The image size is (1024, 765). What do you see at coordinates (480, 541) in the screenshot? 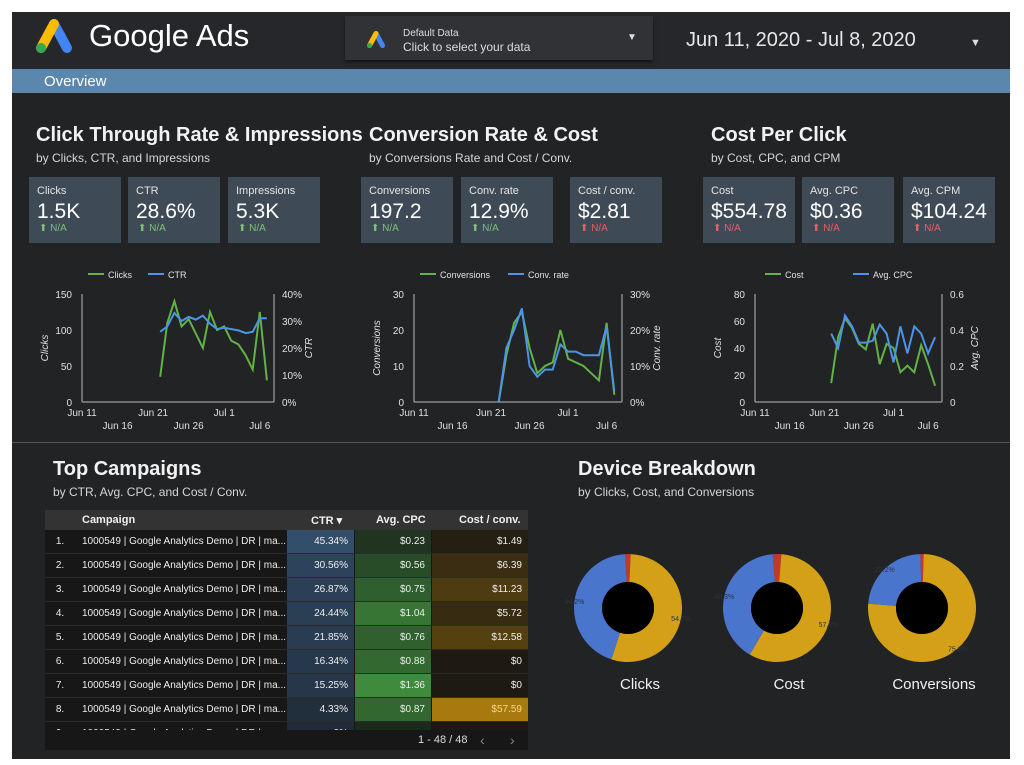
I see `cost-conv-cell: $1.49` at bounding box center [480, 541].